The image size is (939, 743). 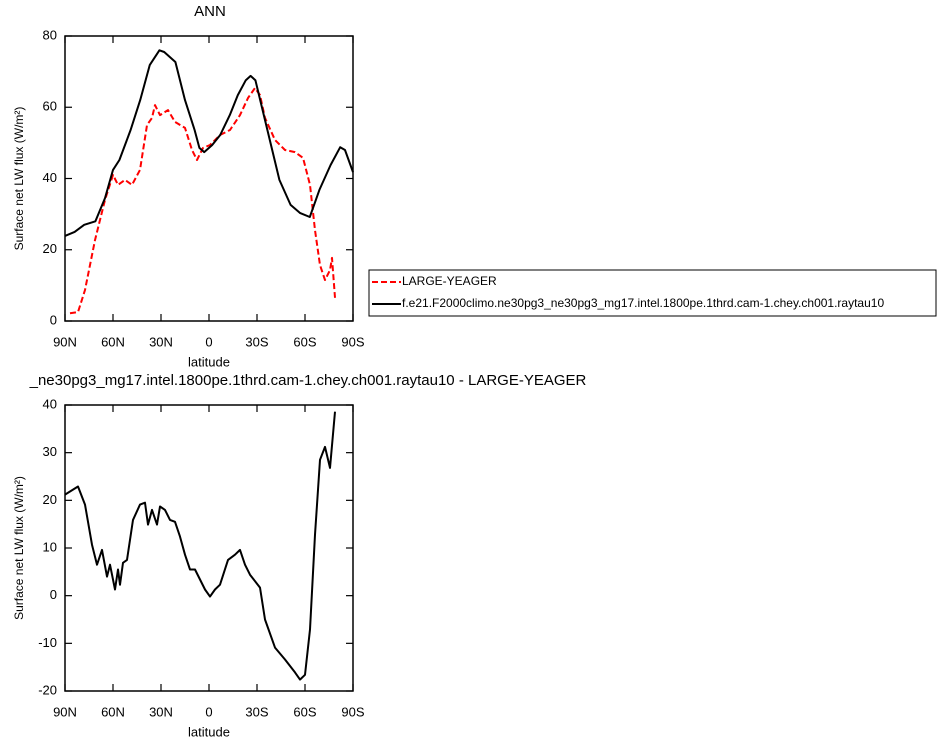 I want to click on chart-title: ANN, so click(x=210, y=11).